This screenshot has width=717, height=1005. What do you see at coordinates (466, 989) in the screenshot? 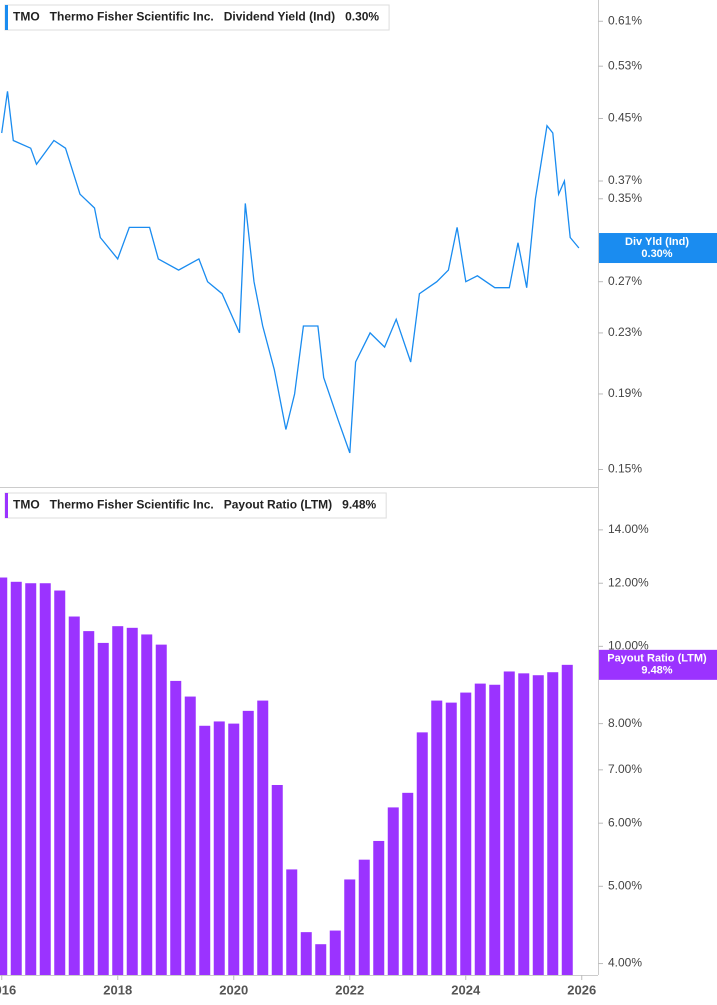
I see `x-tick-label: 2024` at bounding box center [466, 989].